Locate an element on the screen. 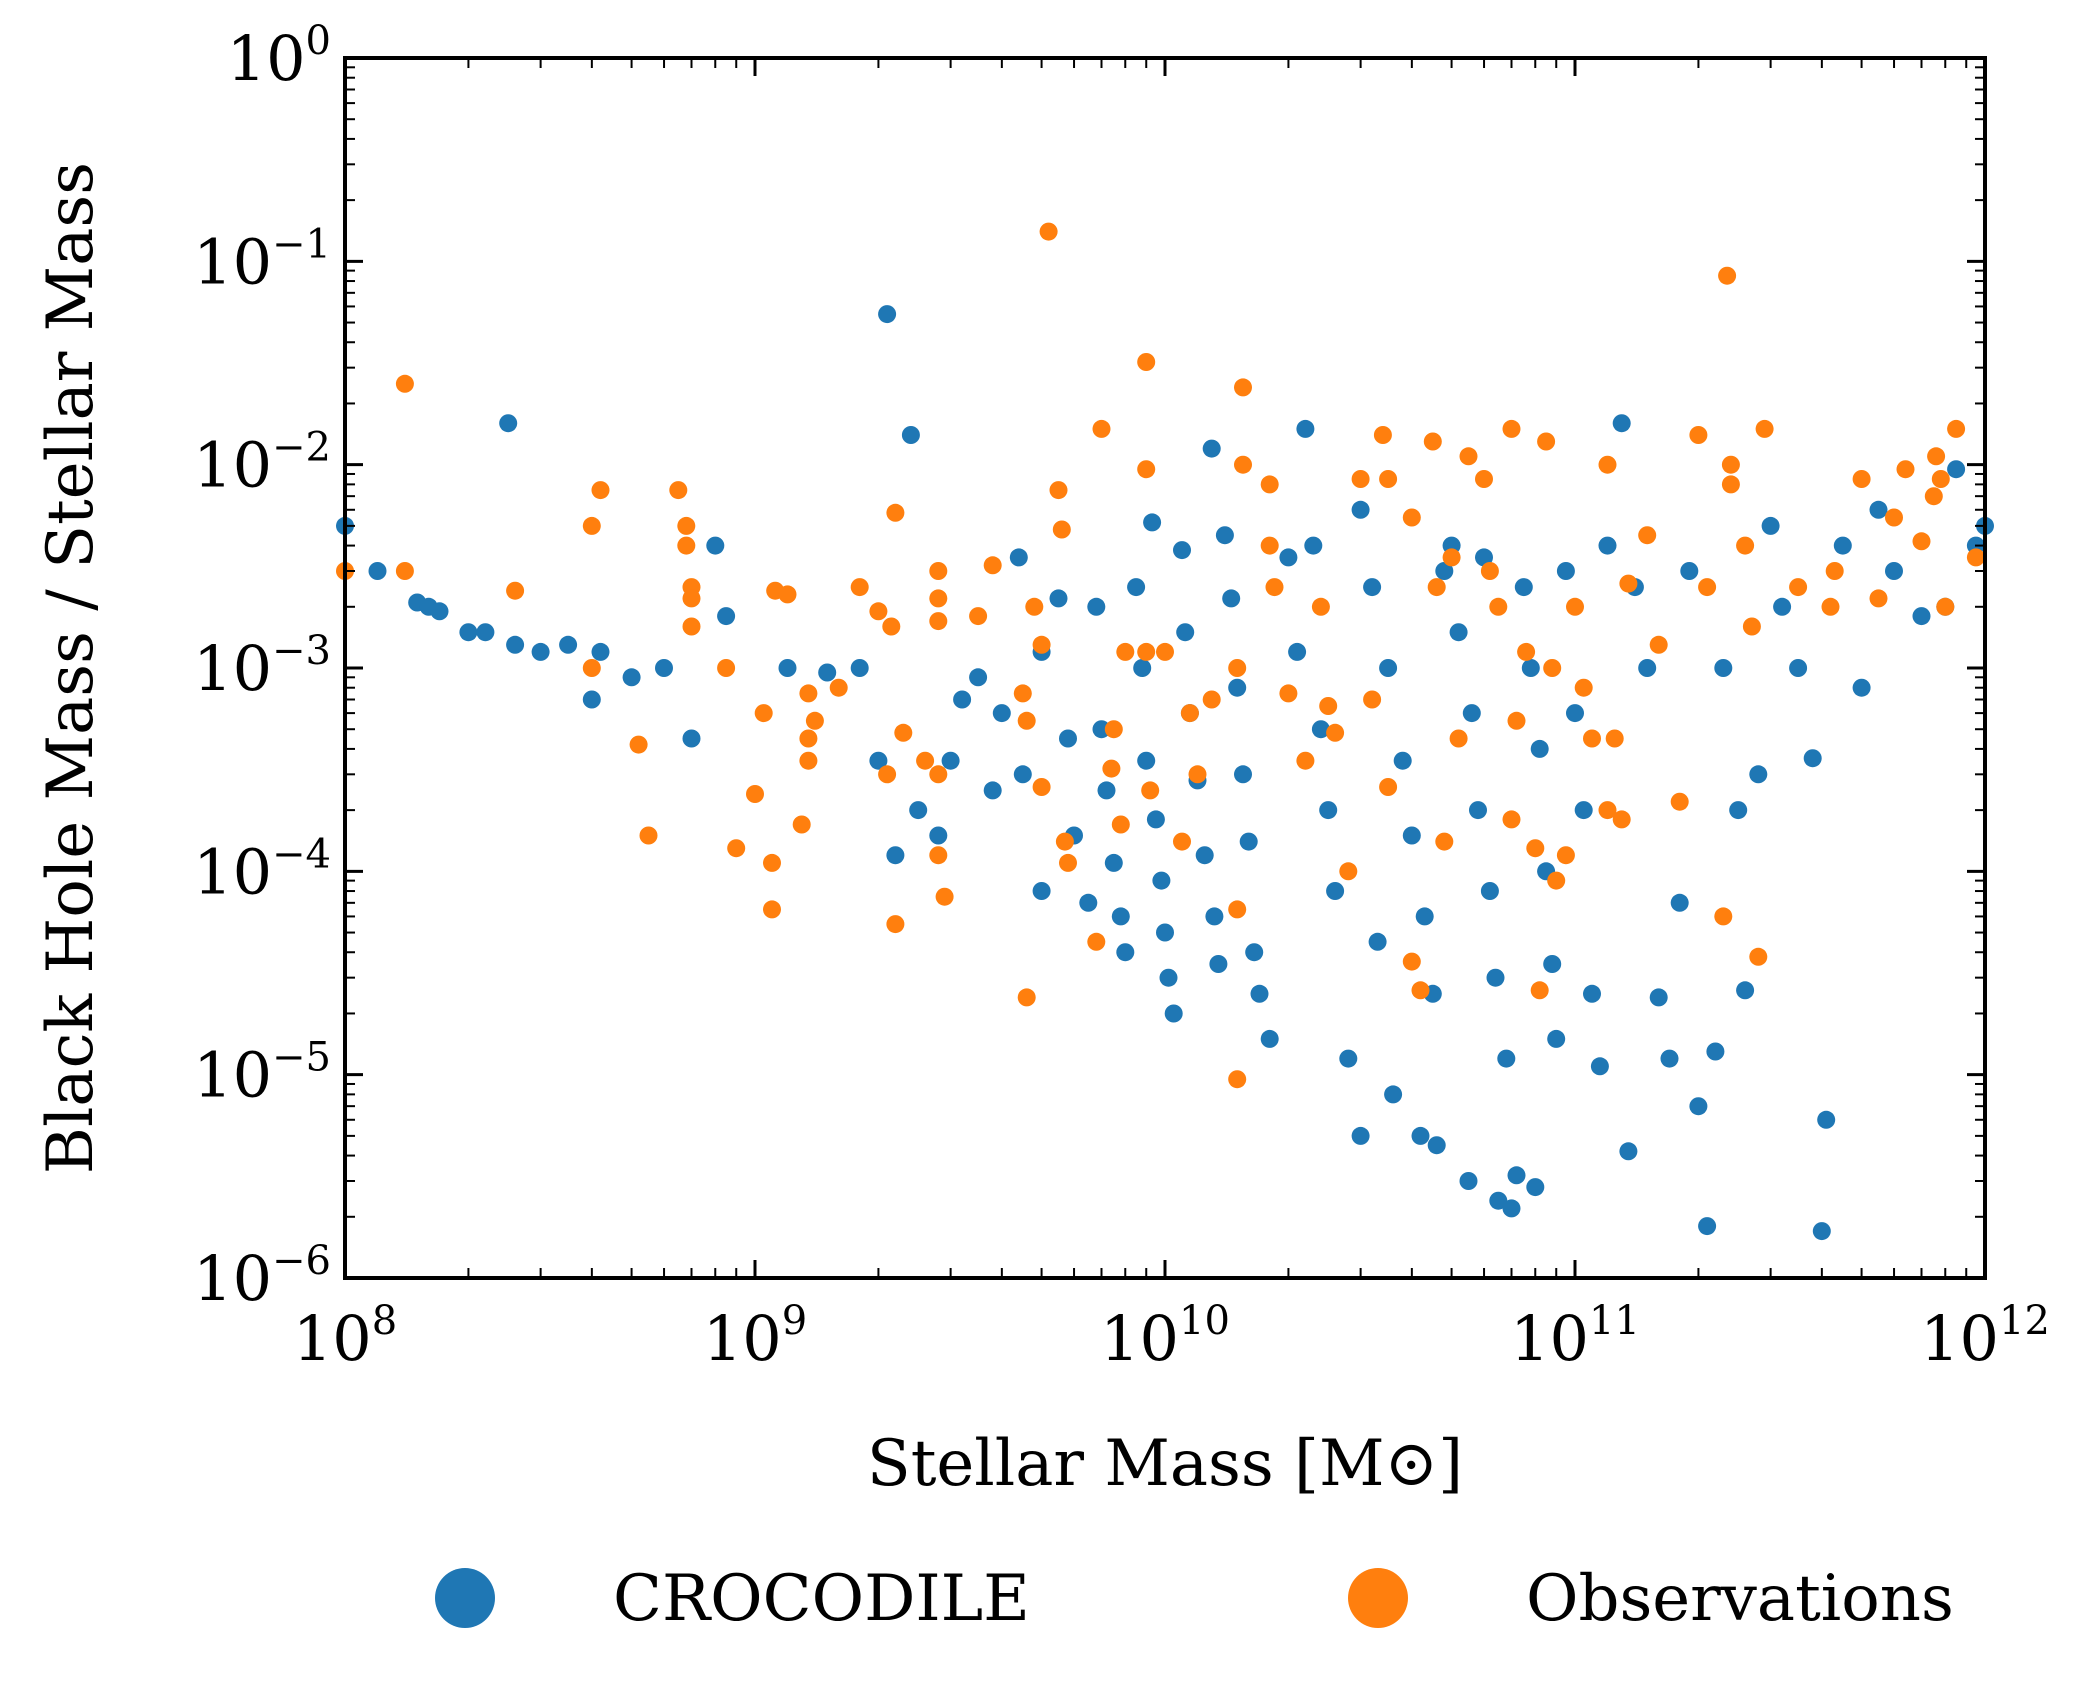 The width and height of the screenshot is (2075, 1685). x-tick-label-1-base: 10 is located at coordinates (742, 1338).